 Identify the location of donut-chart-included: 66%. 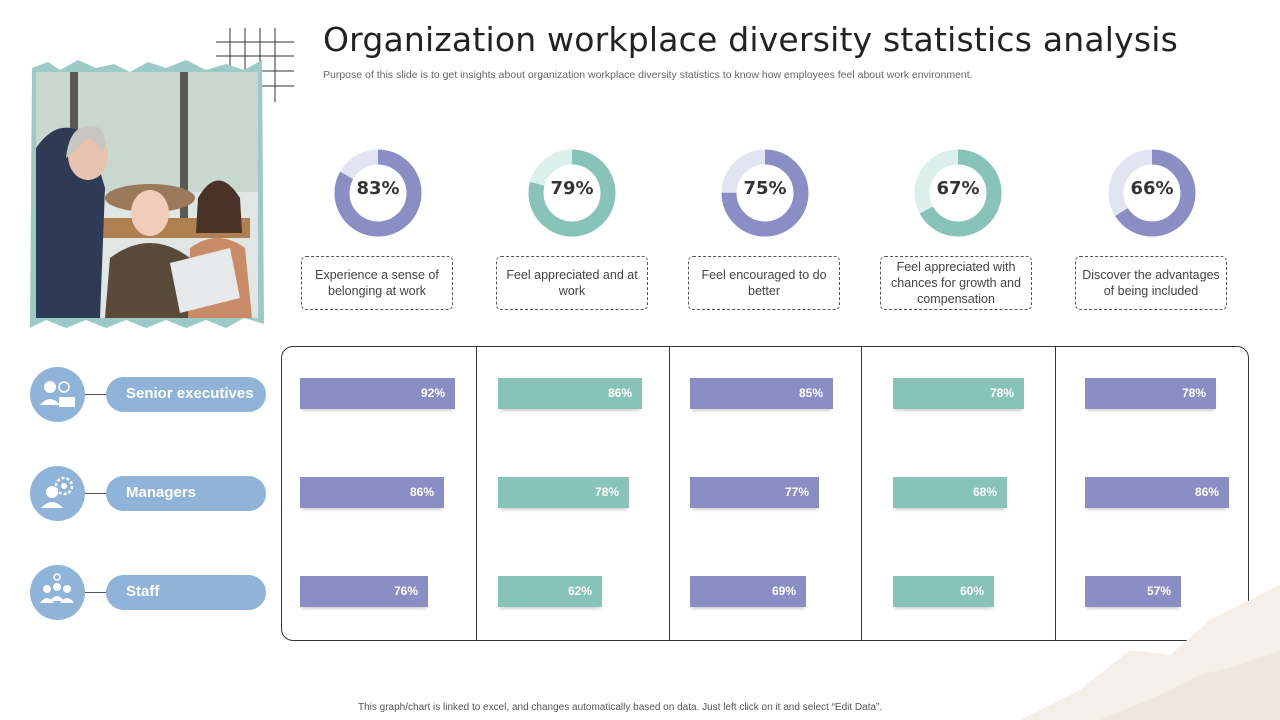
(1152, 193).